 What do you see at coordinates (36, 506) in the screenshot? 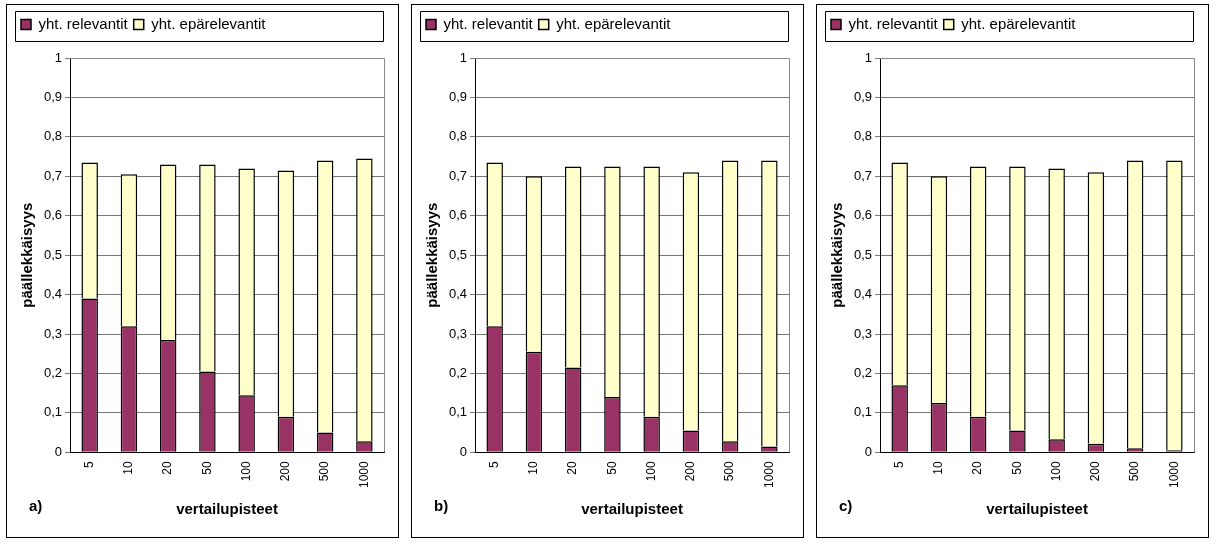
I see `text: a)` at bounding box center [36, 506].